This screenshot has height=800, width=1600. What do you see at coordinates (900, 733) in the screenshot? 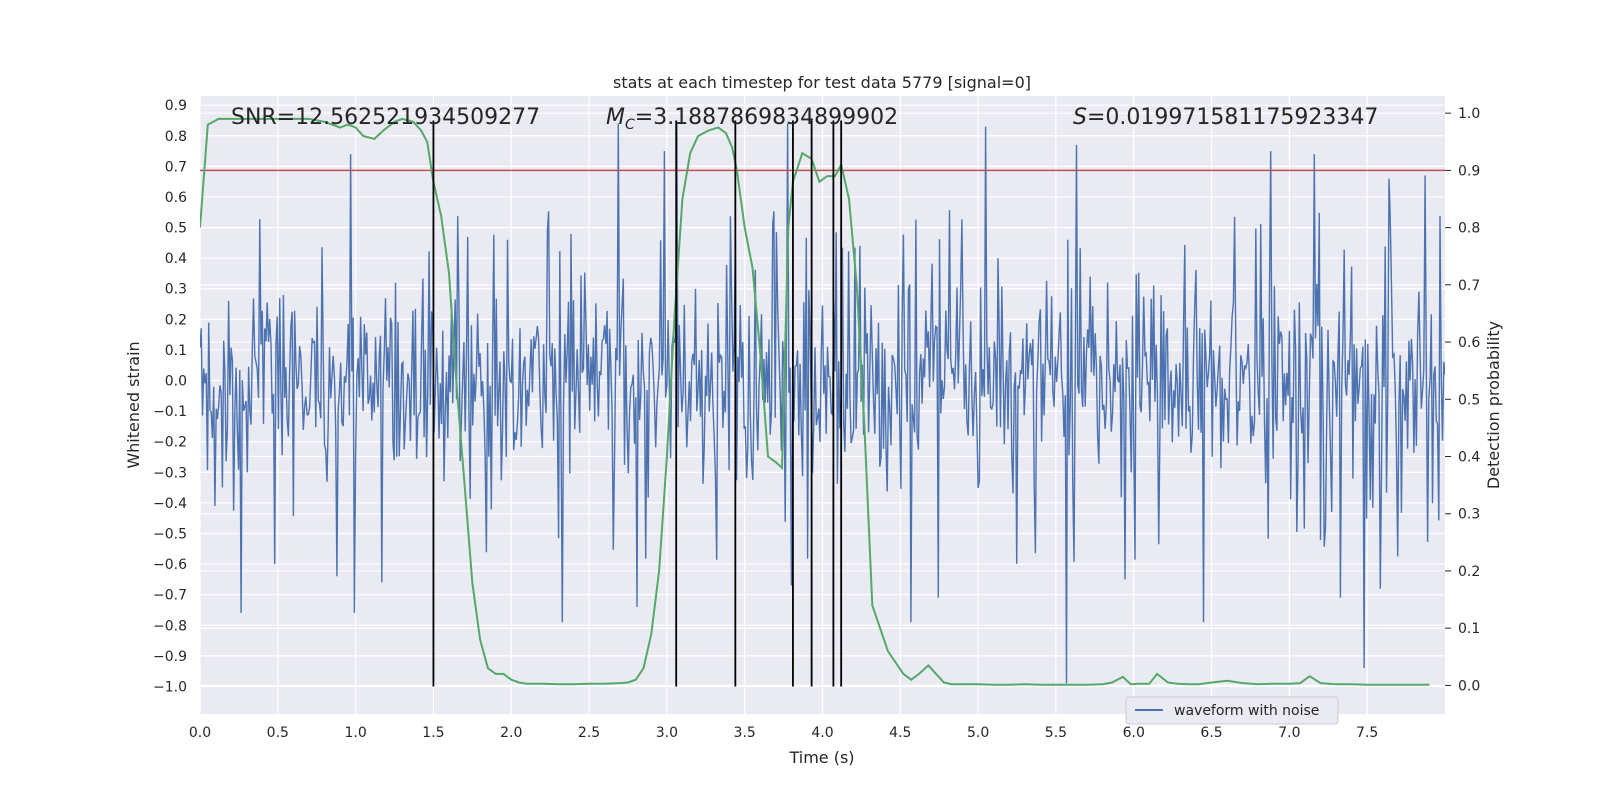
I see `x-tick-label: 4.5` at bounding box center [900, 733].